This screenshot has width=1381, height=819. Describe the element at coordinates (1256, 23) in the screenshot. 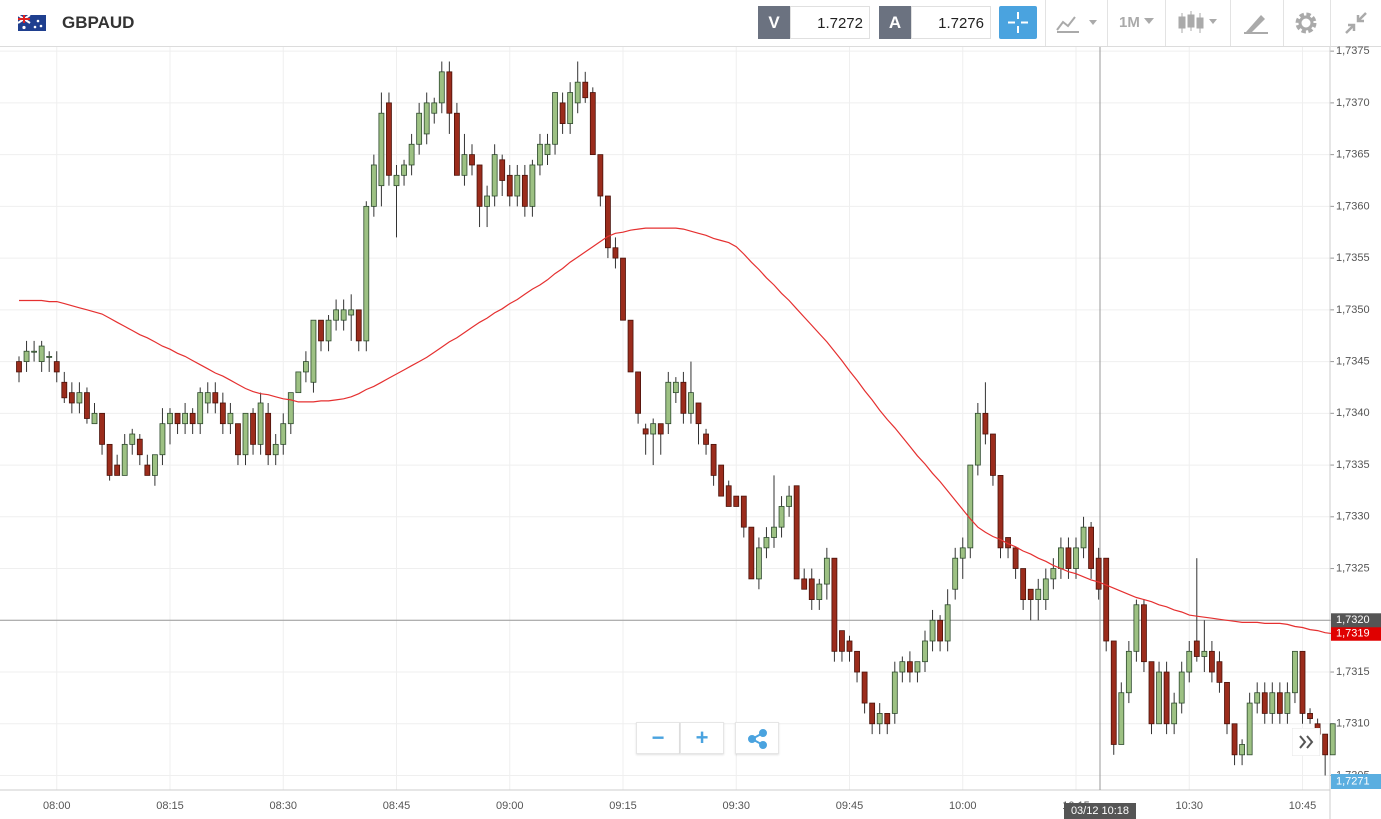

I see `draw-button` at that location.